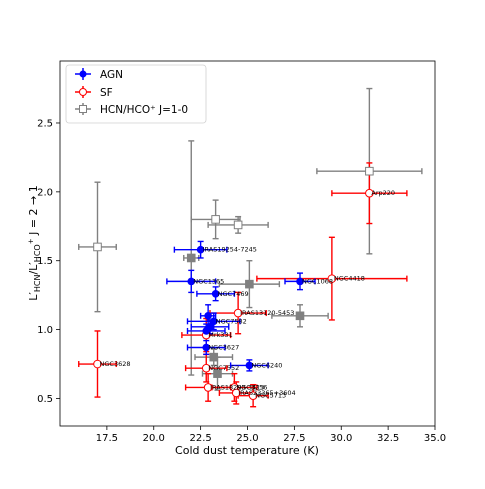  I want to click on point-label: IRAS23365+3604, so click(266, 393).